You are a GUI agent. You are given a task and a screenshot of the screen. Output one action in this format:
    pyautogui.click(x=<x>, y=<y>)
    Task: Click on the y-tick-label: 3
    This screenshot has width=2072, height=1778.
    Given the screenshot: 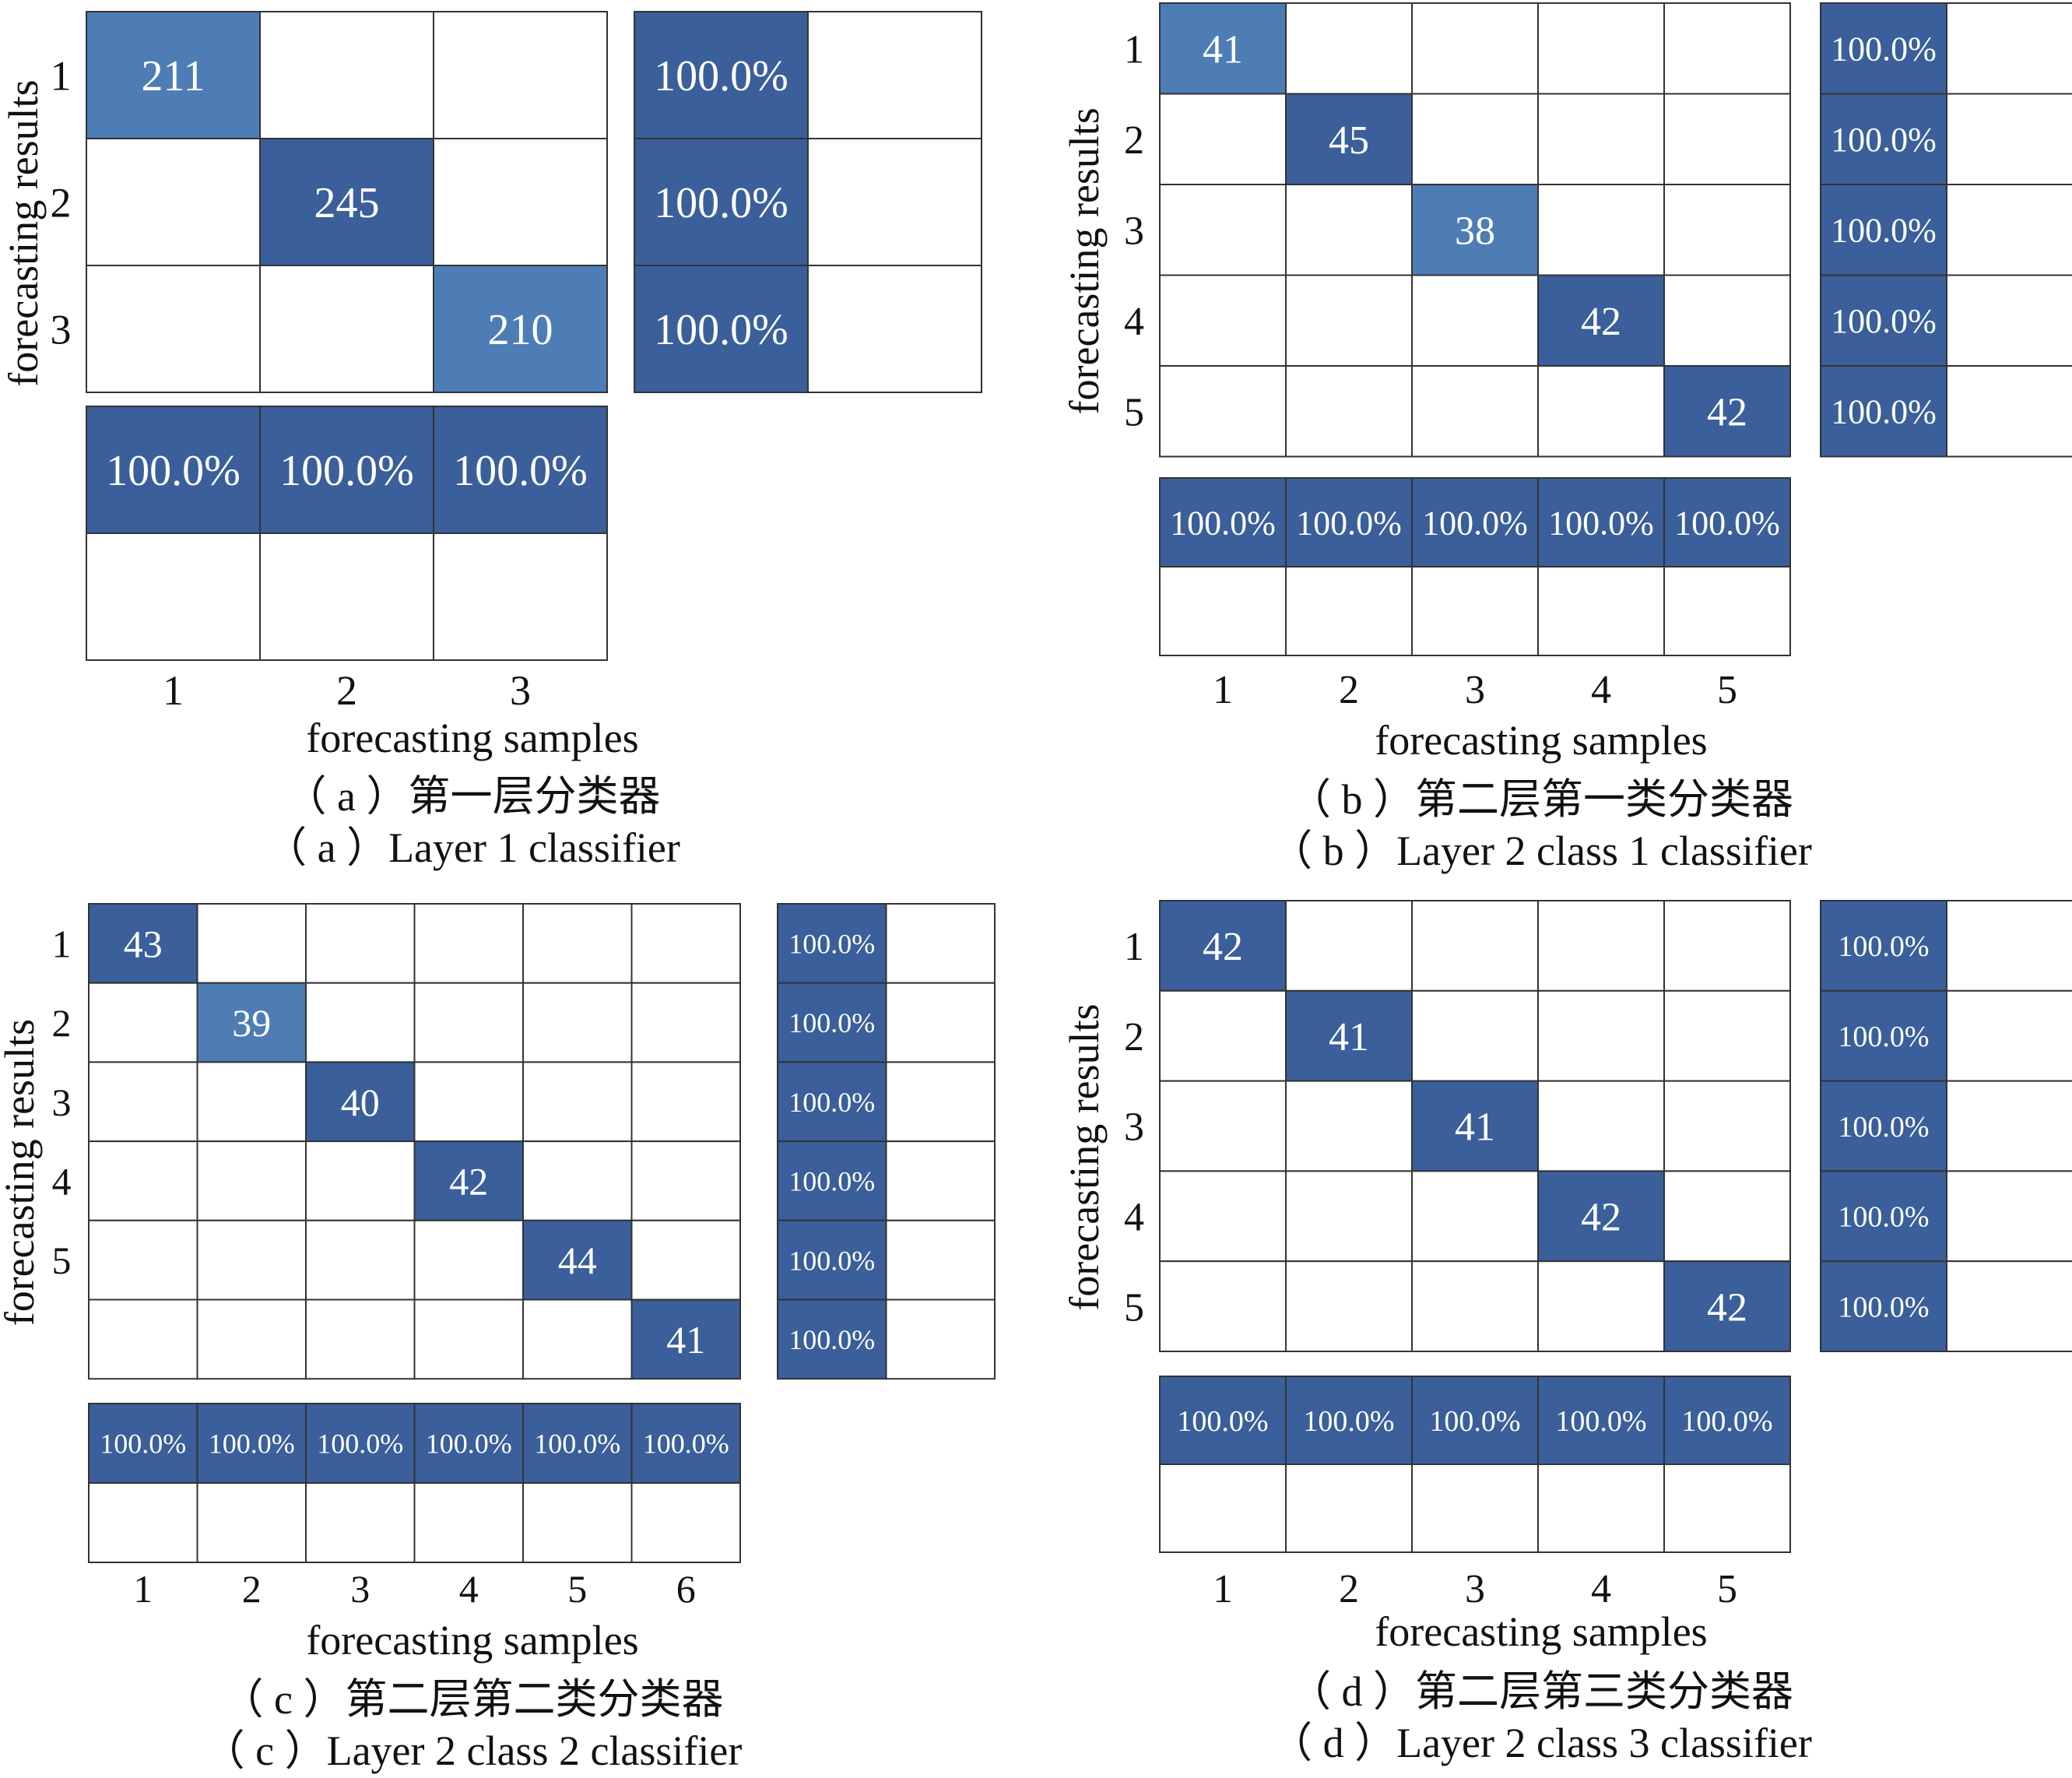 What is the action you would take?
    pyautogui.click(x=1134, y=1127)
    